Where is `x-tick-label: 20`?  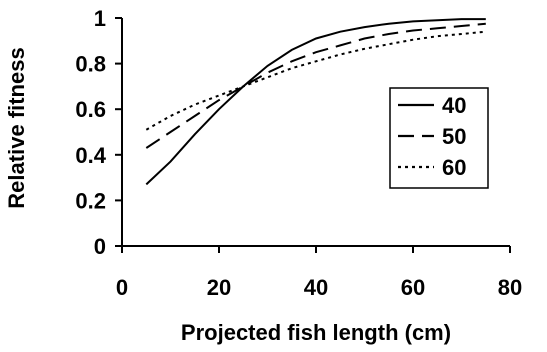 x-tick-label: 20 is located at coordinates (219, 287).